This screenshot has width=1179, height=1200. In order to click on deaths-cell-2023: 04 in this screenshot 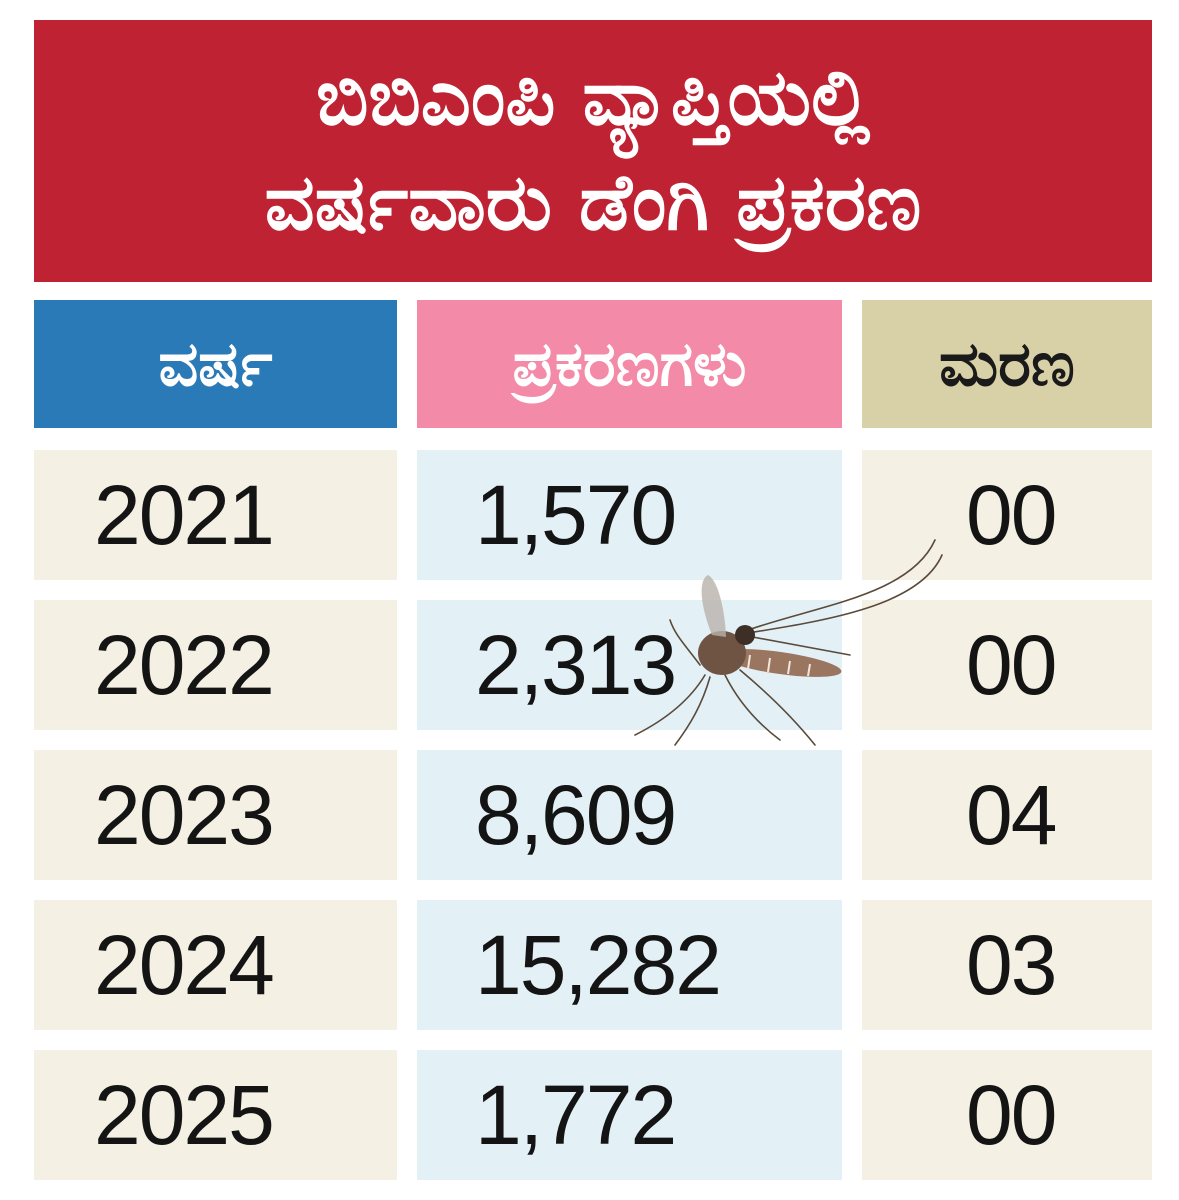, I will do `click(1007, 815)`.